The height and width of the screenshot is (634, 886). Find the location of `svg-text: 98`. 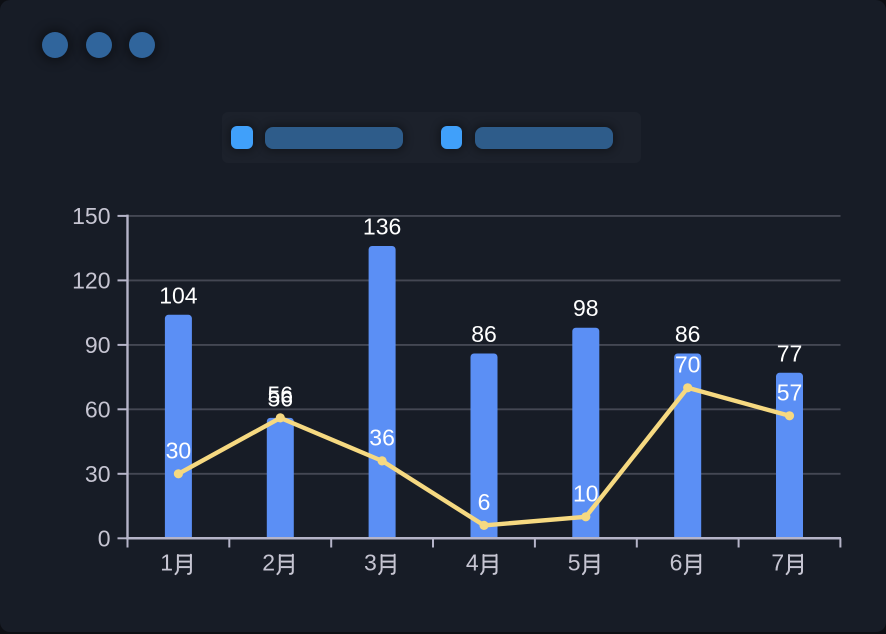

svg-text: 98 is located at coordinates (586, 308).